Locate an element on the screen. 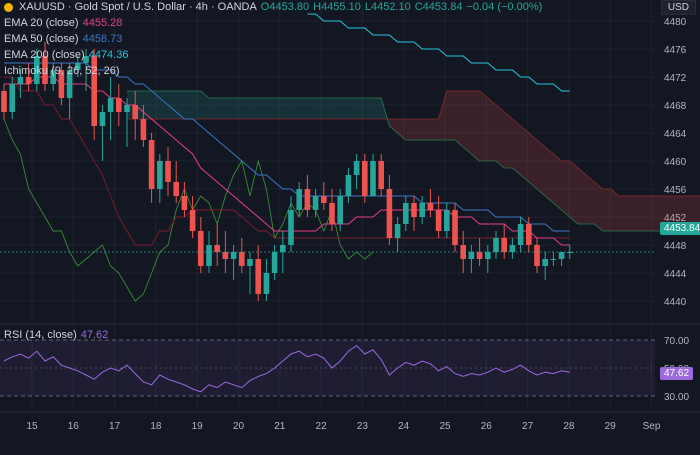 The image size is (700, 455). indicator-label: Ichimoku (9, 26, 52, 26) is located at coordinates (62, 71).